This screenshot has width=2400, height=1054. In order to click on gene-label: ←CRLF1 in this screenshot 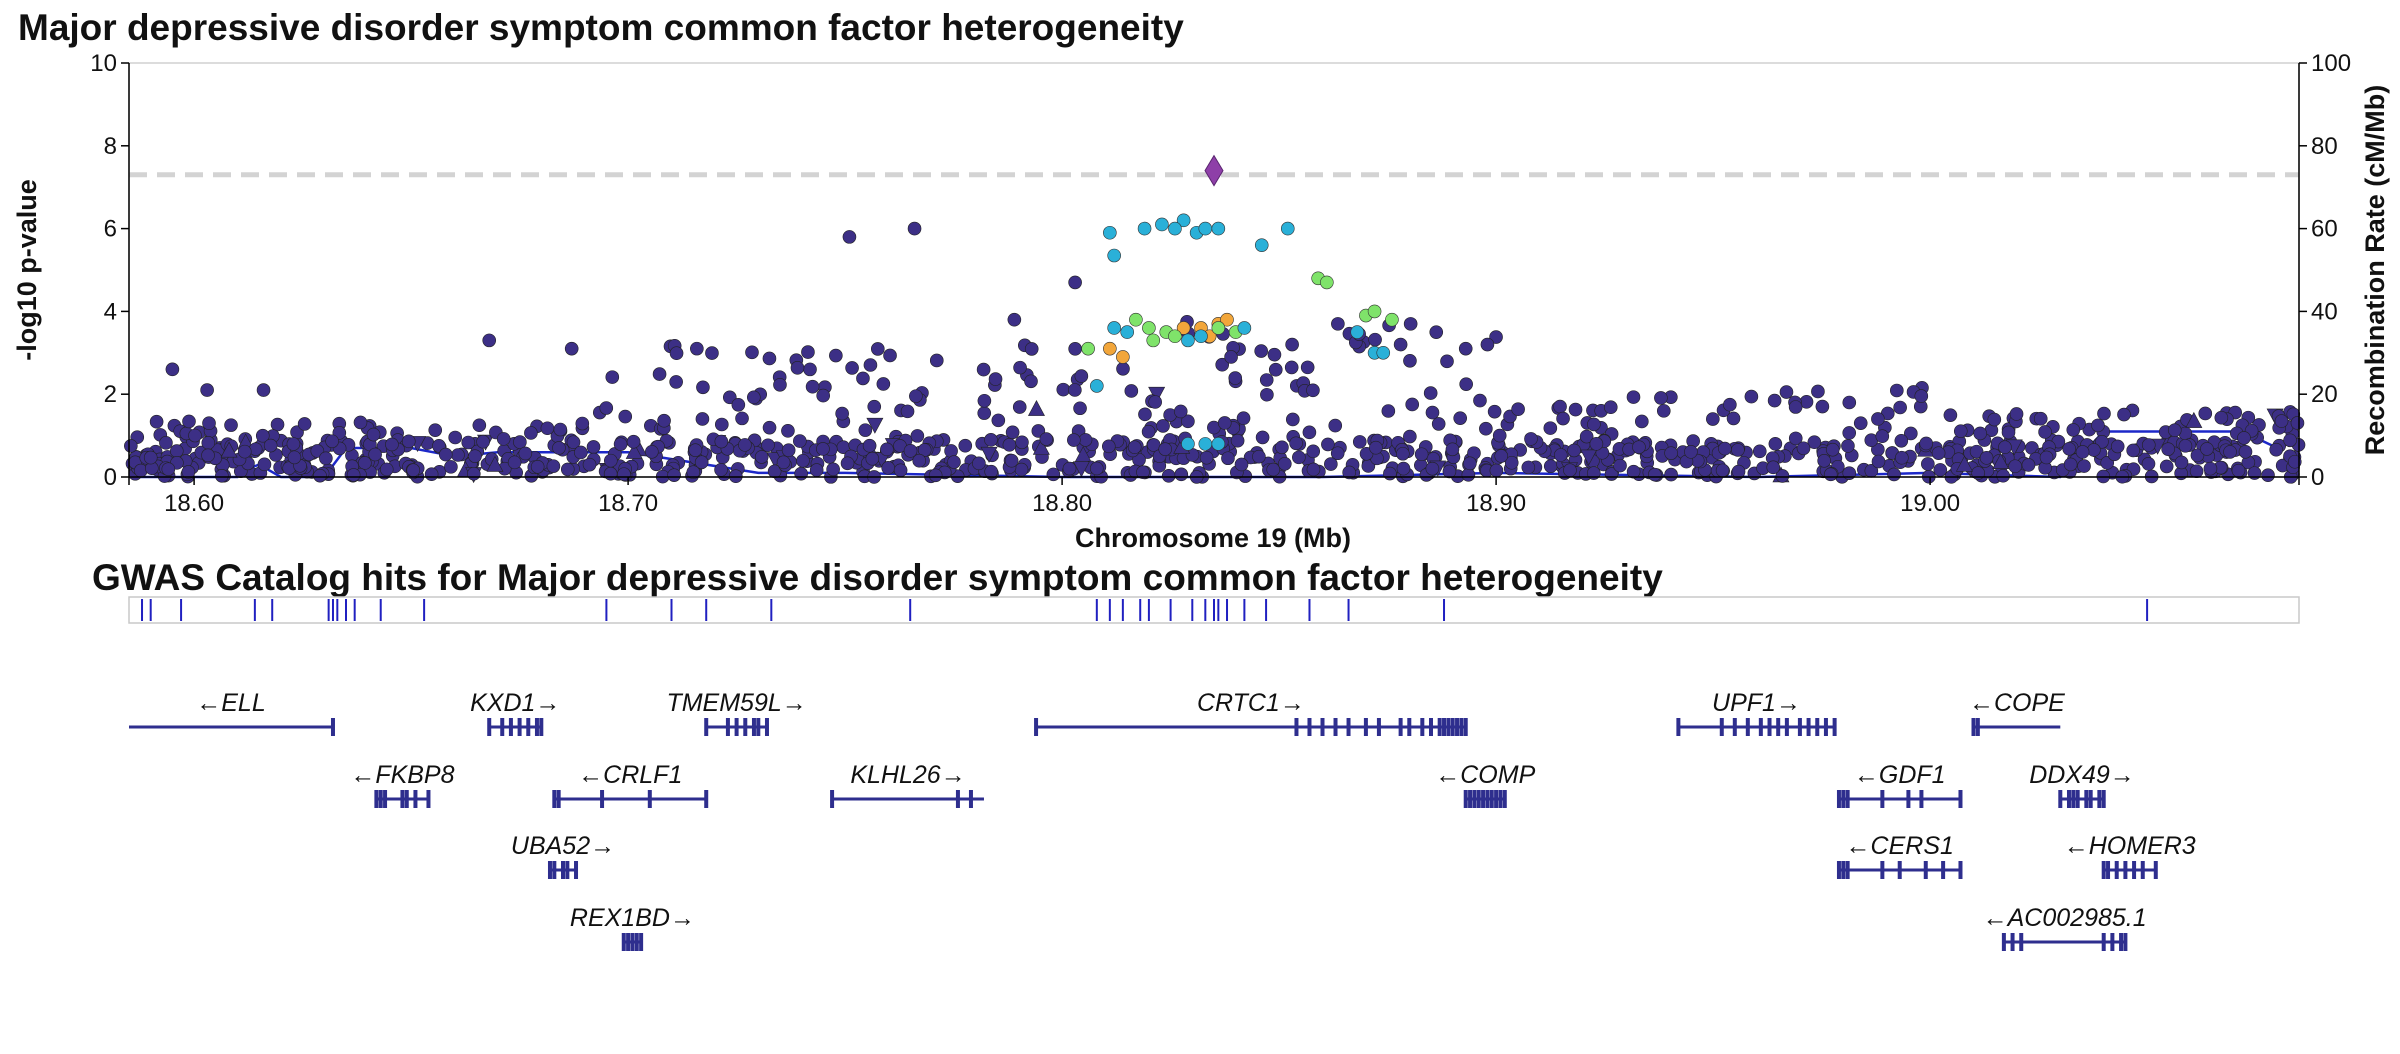, I will do `click(630, 775)`.